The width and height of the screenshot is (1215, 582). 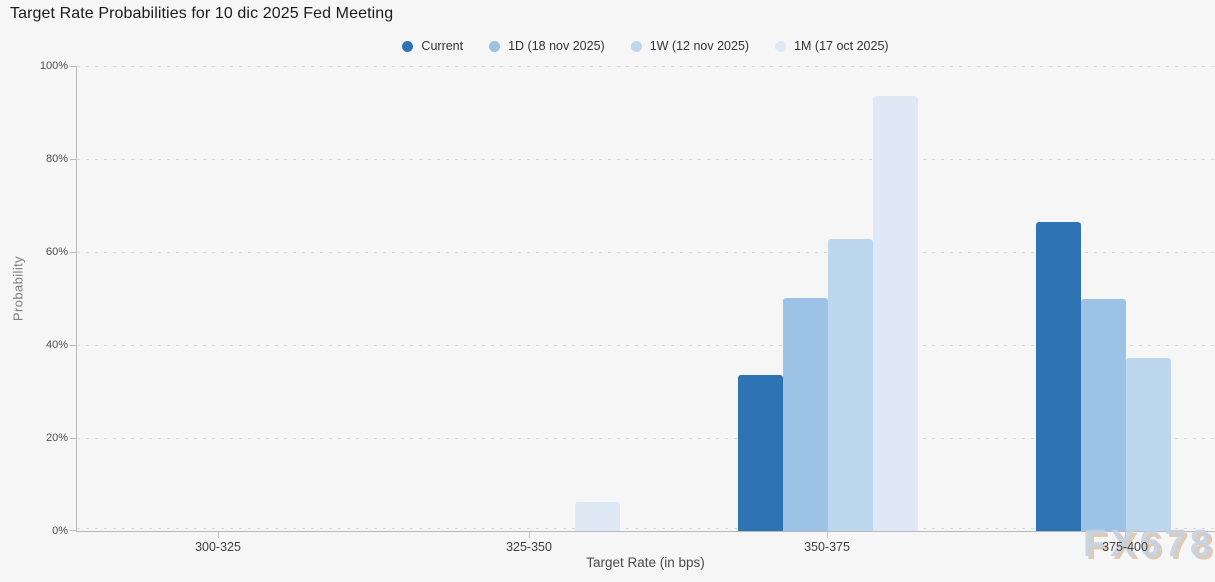 I want to click on legend-item-current: Current, so click(x=432, y=46).